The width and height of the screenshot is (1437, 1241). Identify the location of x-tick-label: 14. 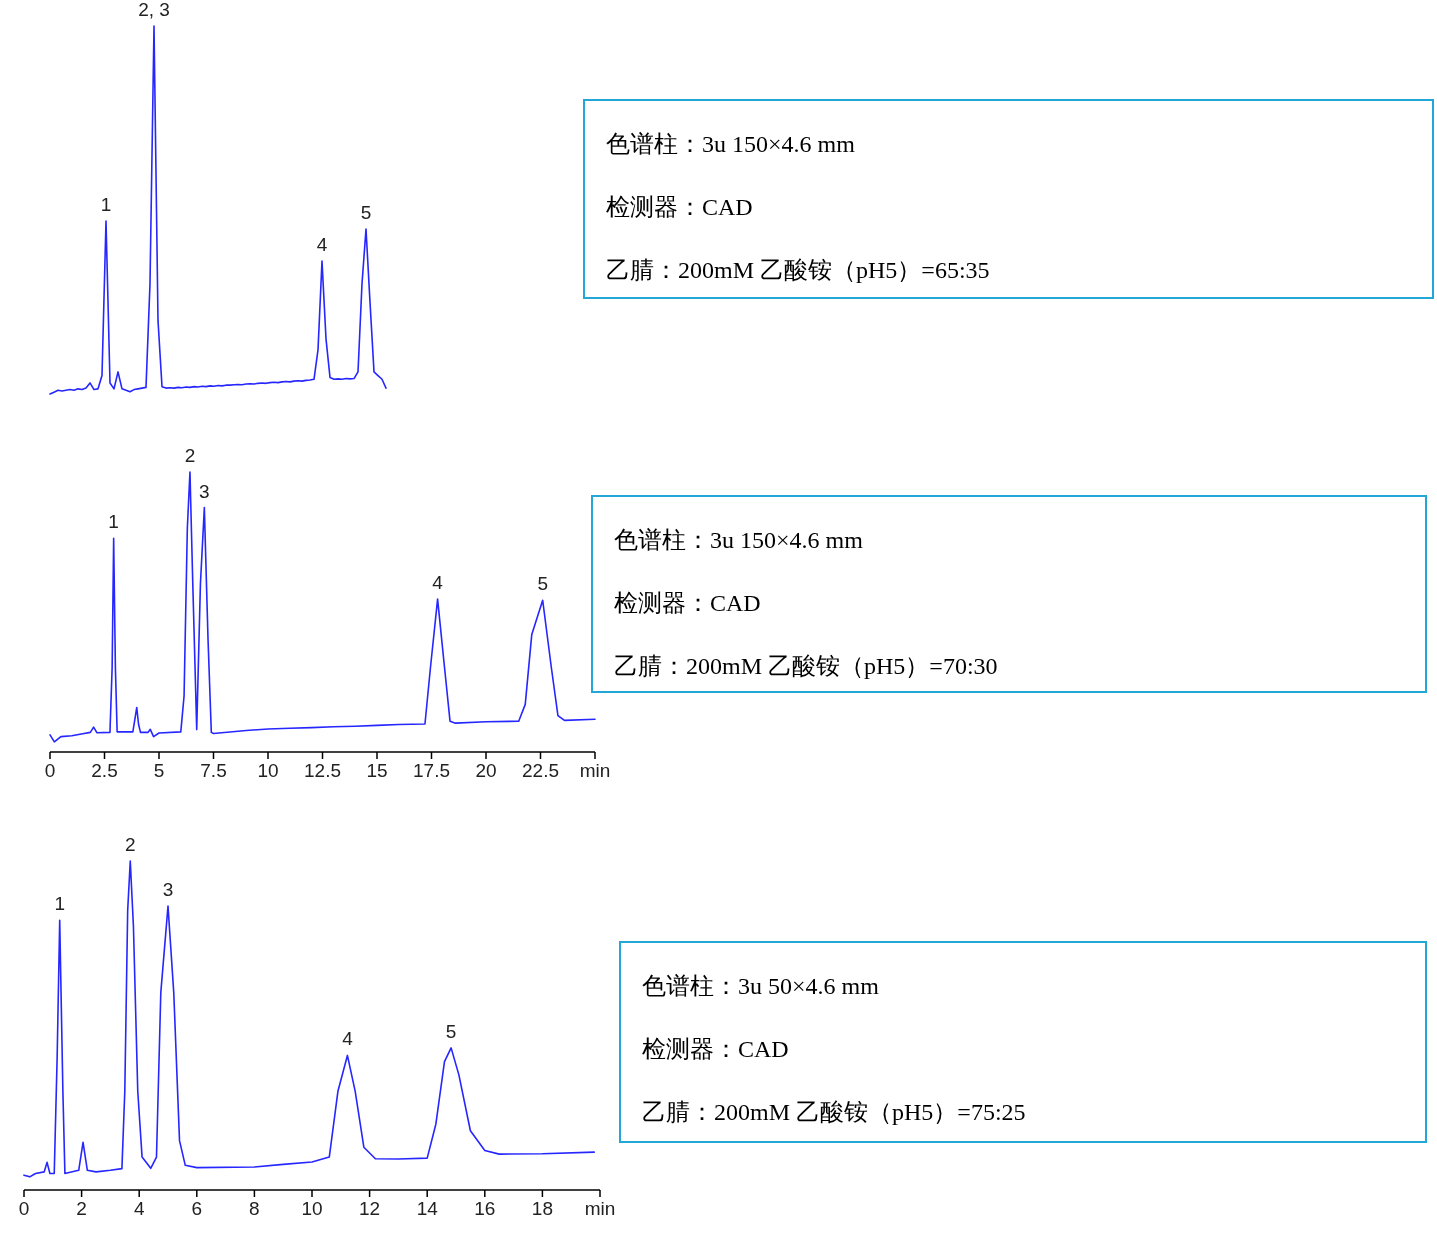
(427, 1208).